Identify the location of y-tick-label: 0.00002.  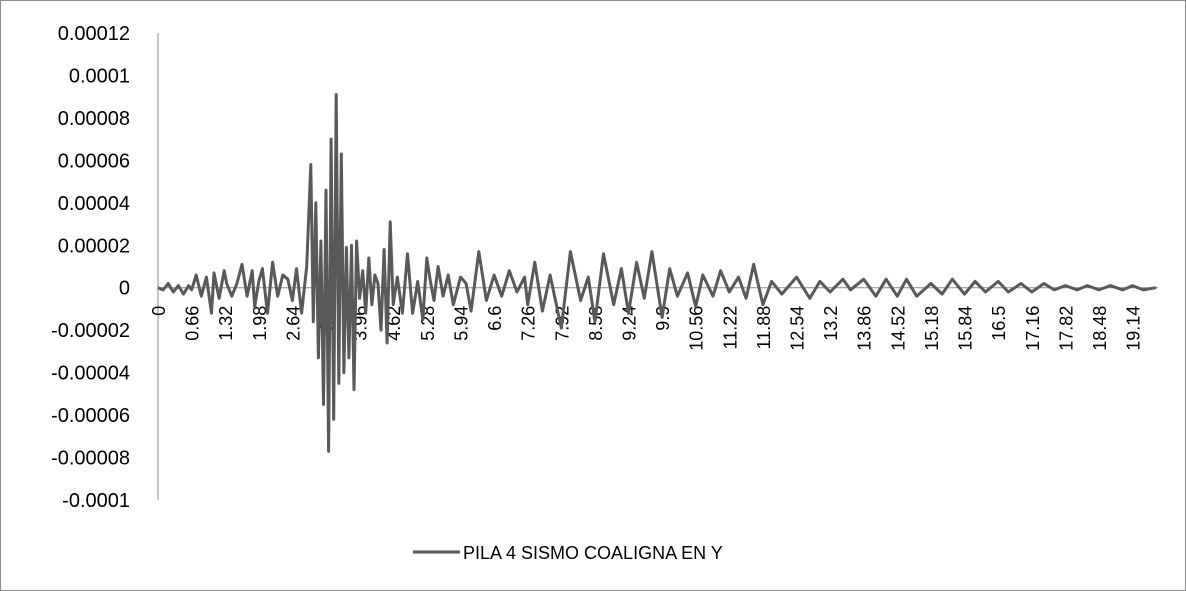
(94, 246).